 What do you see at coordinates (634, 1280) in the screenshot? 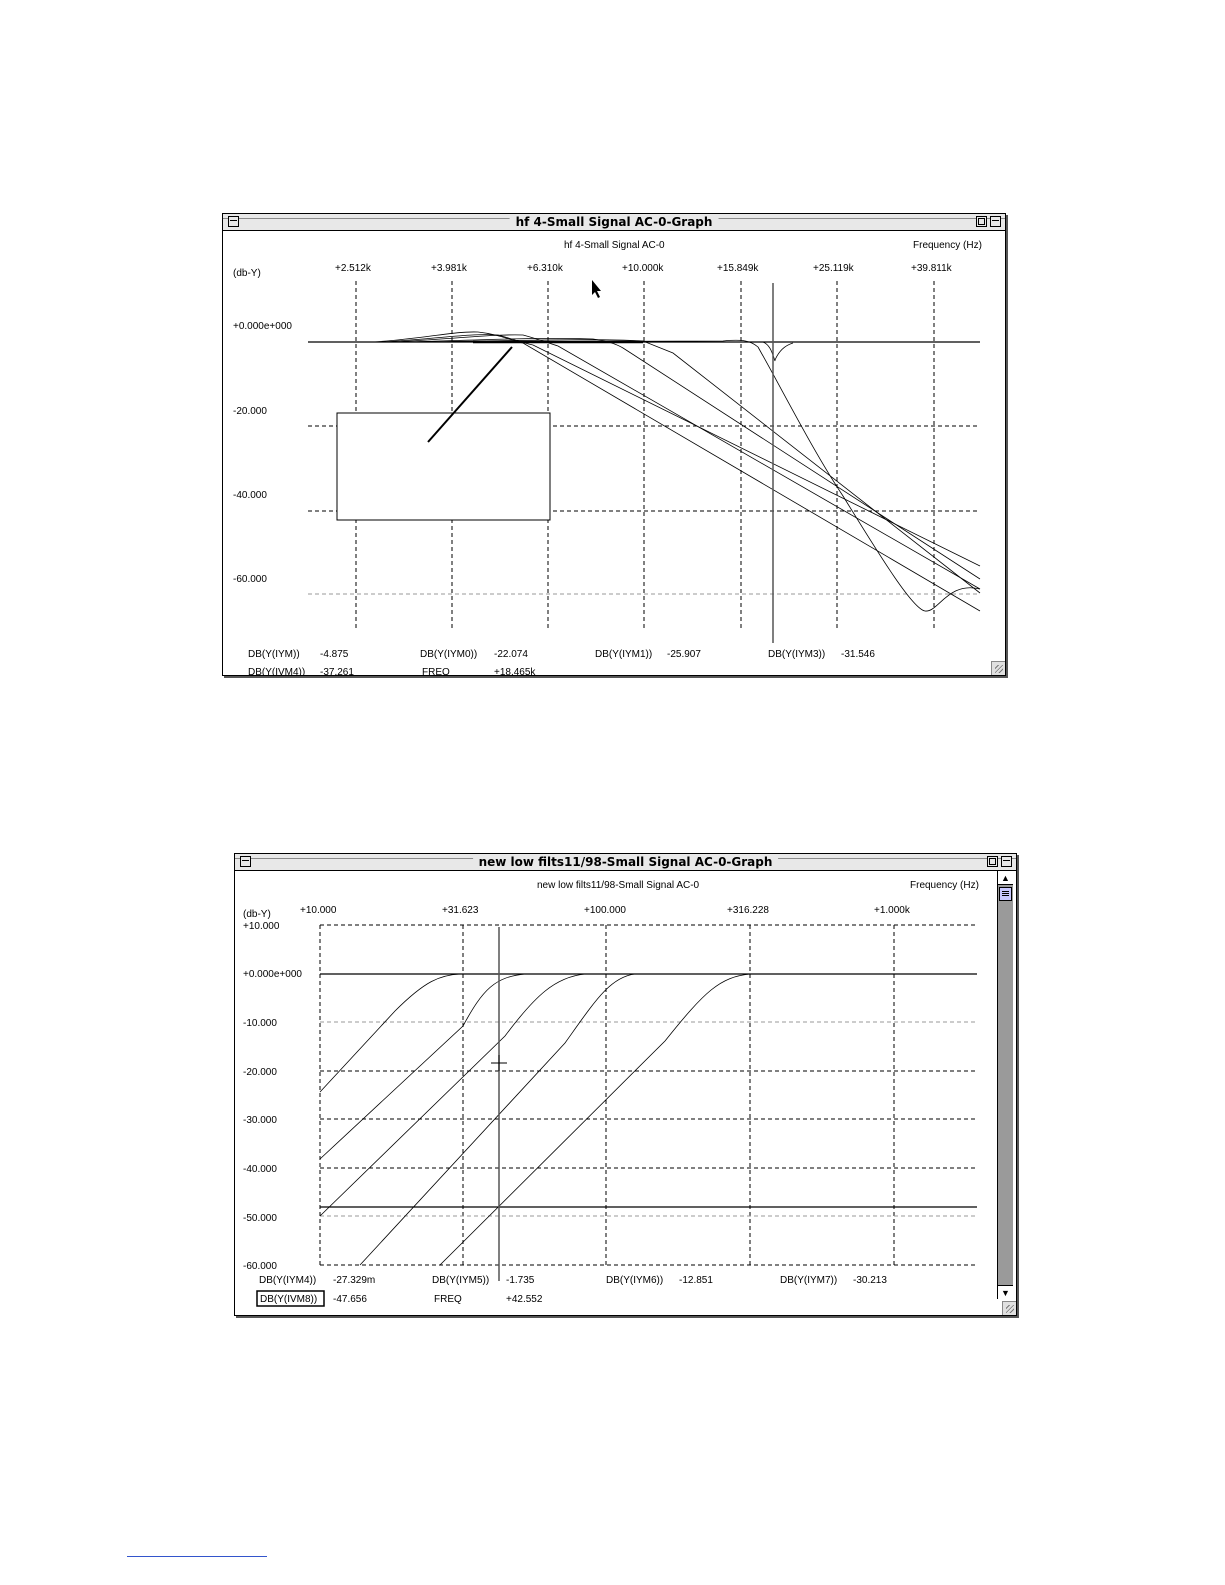
I see `readout-label: DB(Y(IYM6))` at bounding box center [634, 1280].